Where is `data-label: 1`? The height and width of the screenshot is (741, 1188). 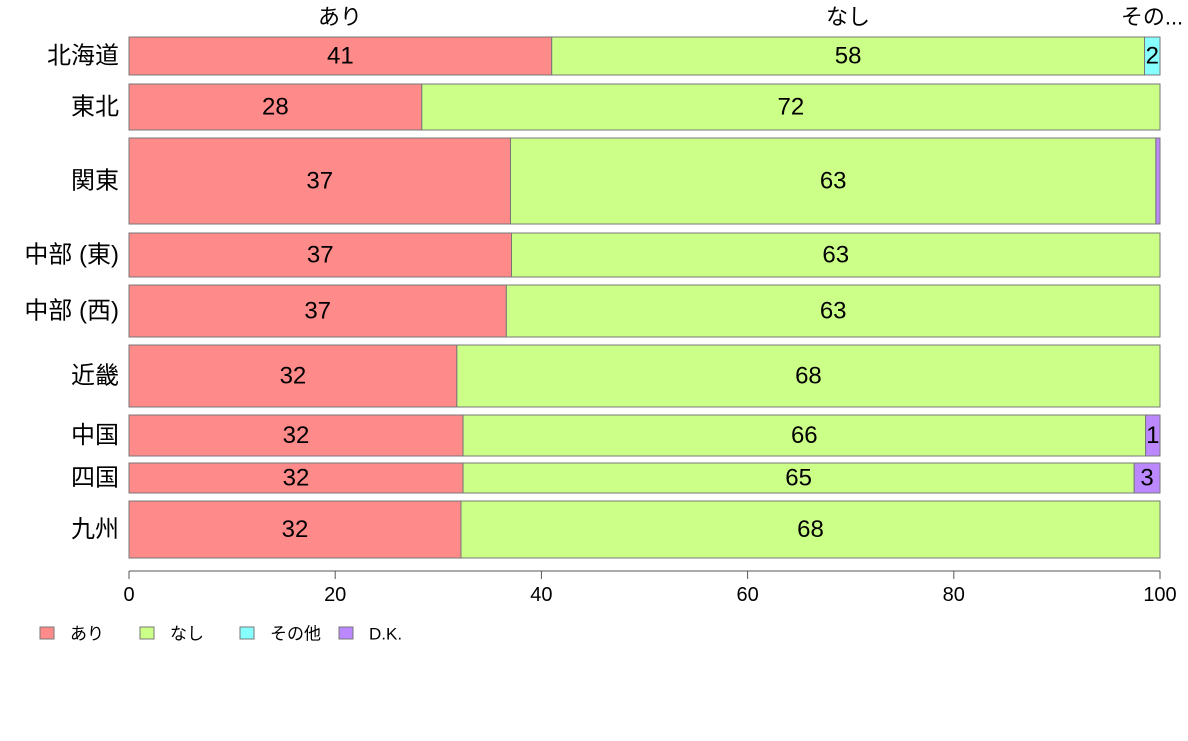 data-label: 1 is located at coordinates (1152, 435).